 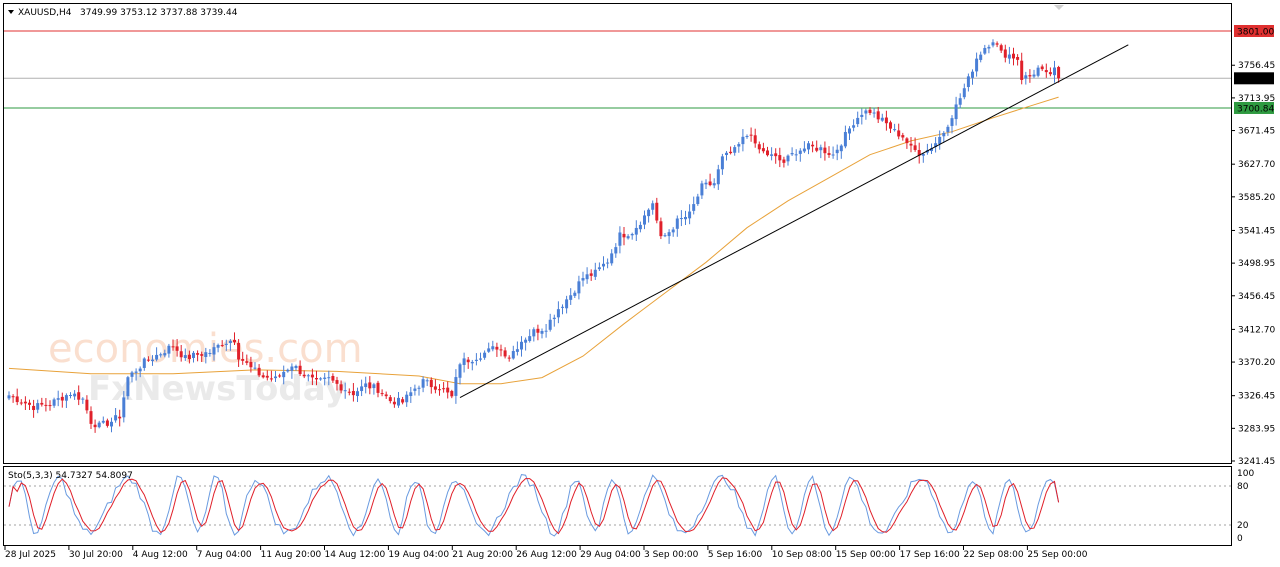 What do you see at coordinates (1256, 99) in the screenshot?
I see `y-tick-label: 3713.95` at bounding box center [1256, 99].